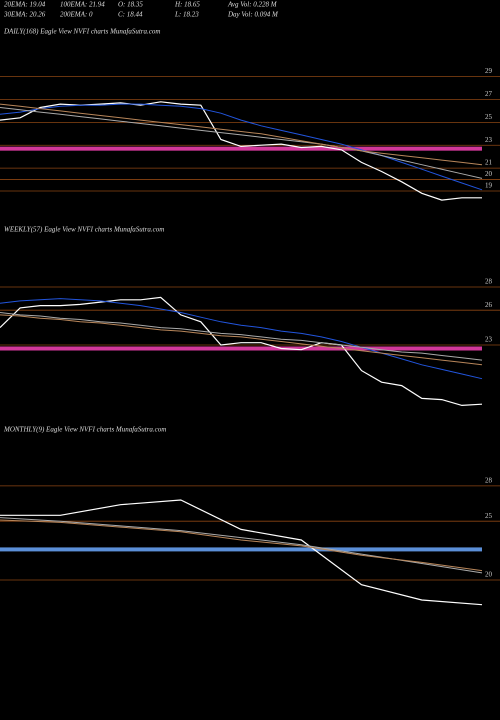 The width and height of the screenshot is (500, 720). I want to click on header-stat: 20EMA: 19.04, so click(25, 5).